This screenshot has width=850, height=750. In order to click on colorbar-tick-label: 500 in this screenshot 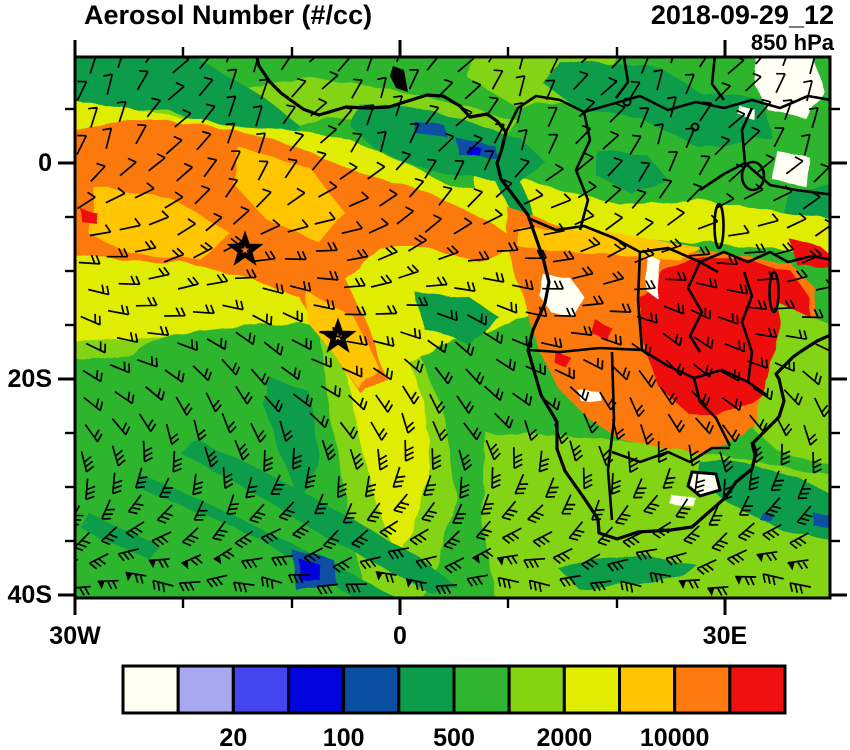, I will do `click(454, 737)`.